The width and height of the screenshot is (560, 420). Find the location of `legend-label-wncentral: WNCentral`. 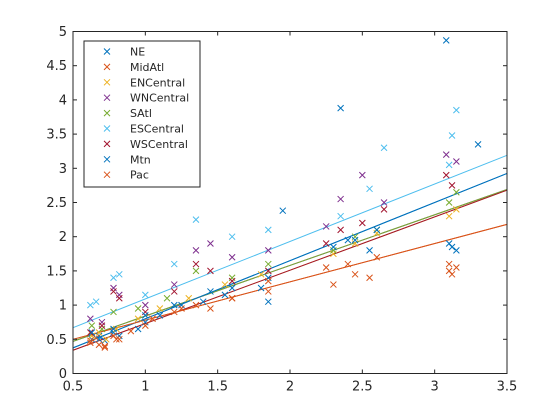

legend-label-wncentral: WNCentral is located at coordinates (159, 98).